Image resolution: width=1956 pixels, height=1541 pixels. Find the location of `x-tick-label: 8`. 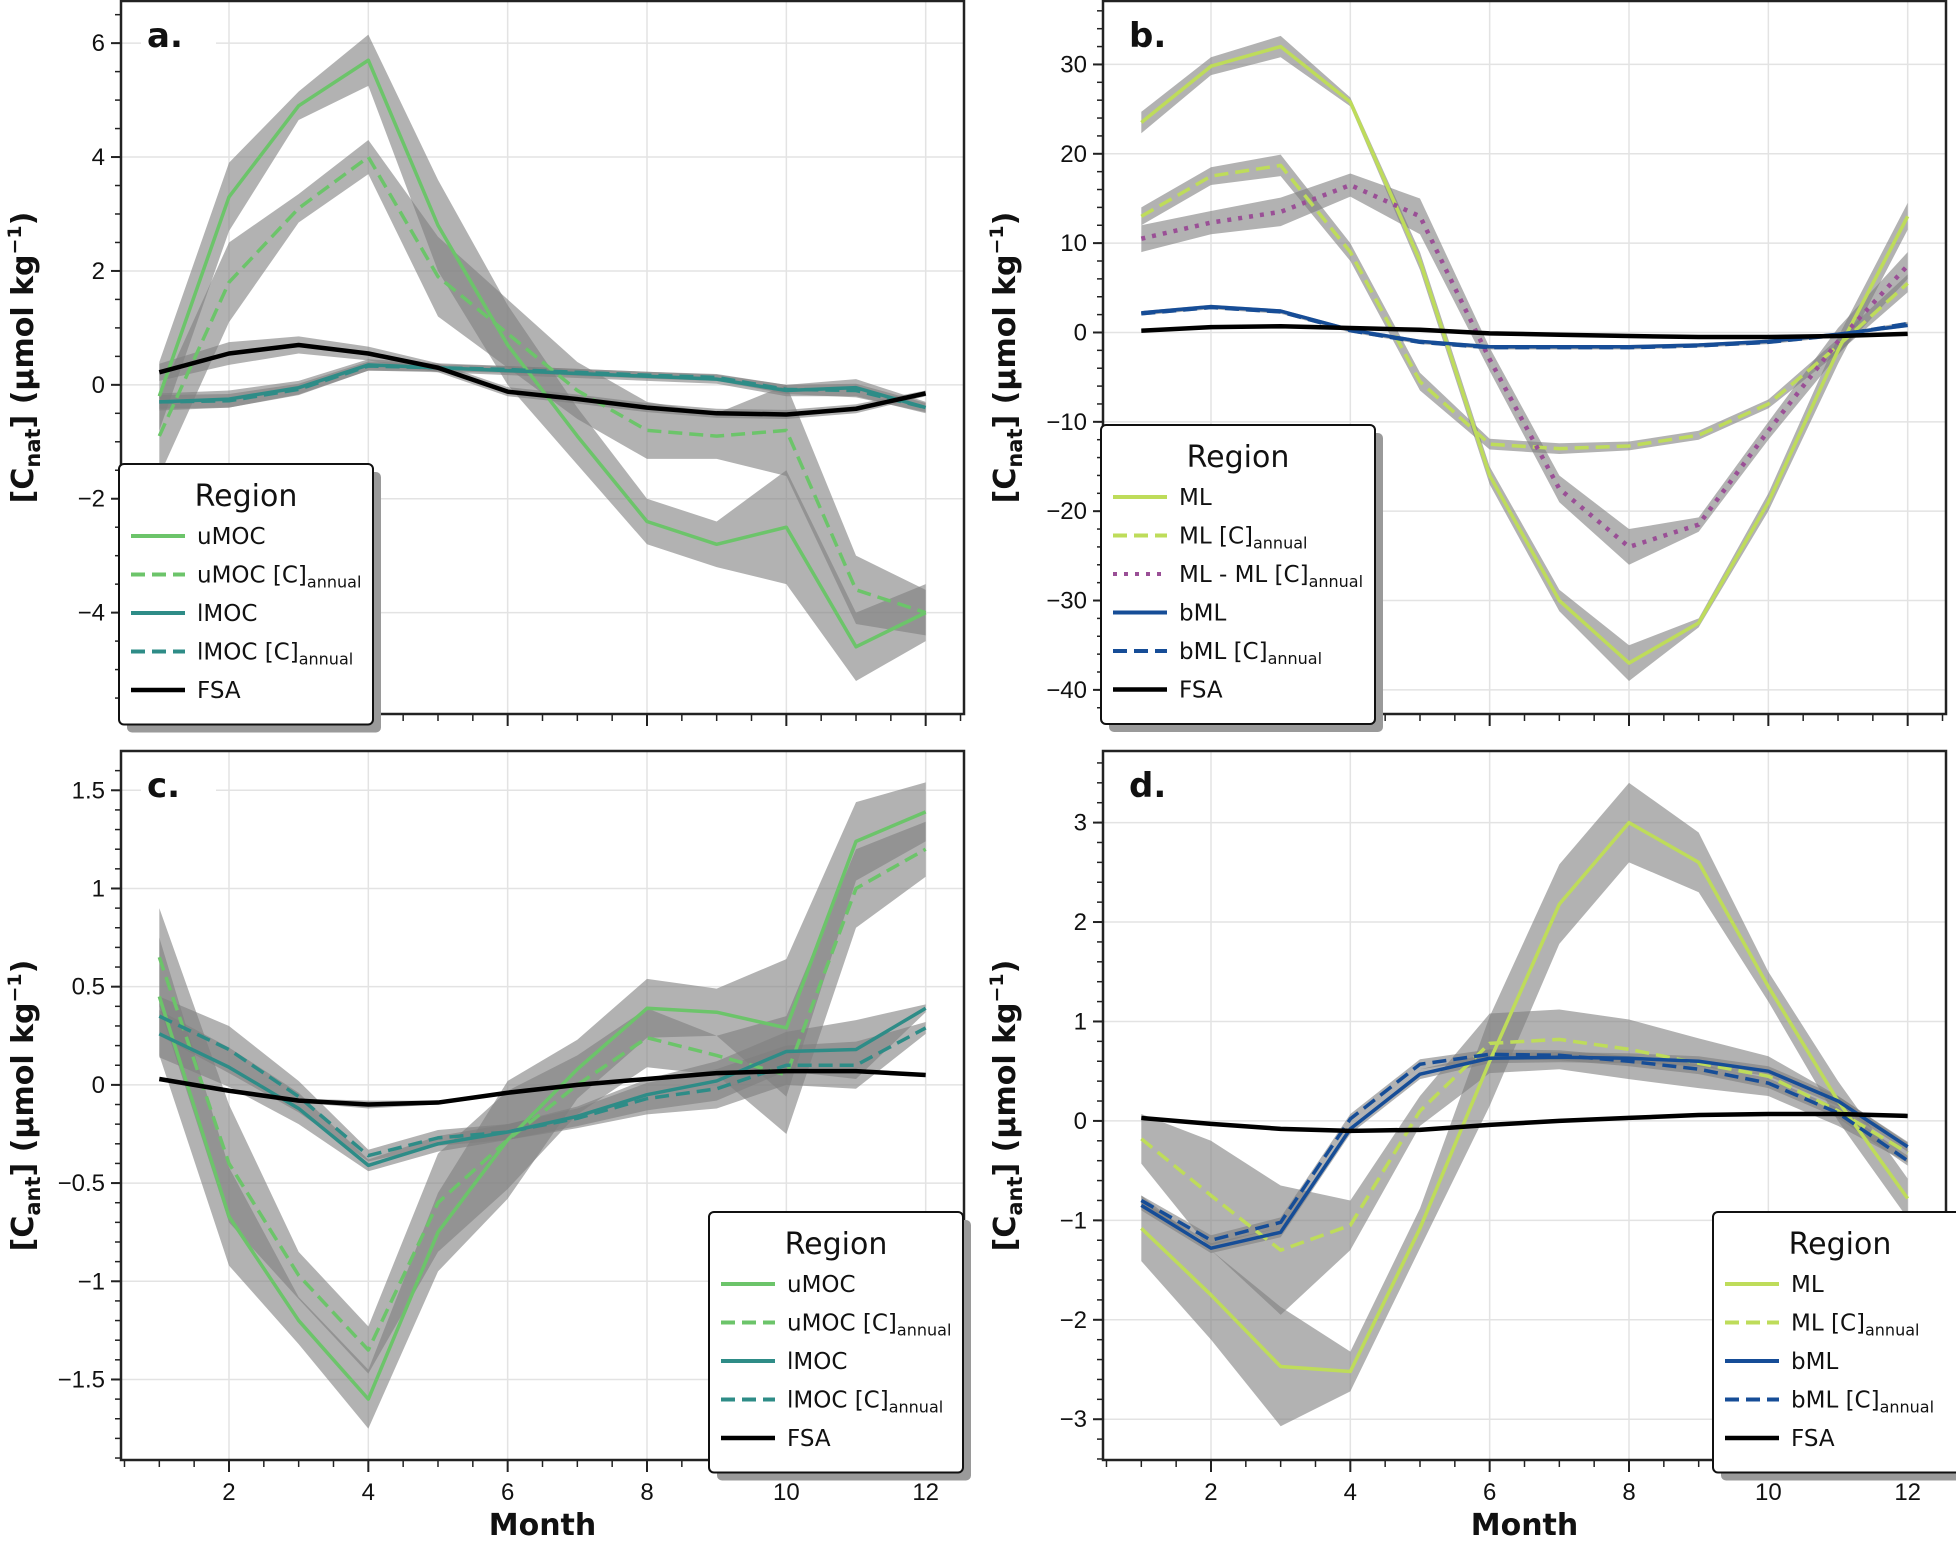

x-tick-label: 8 is located at coordinates (646, 1492).